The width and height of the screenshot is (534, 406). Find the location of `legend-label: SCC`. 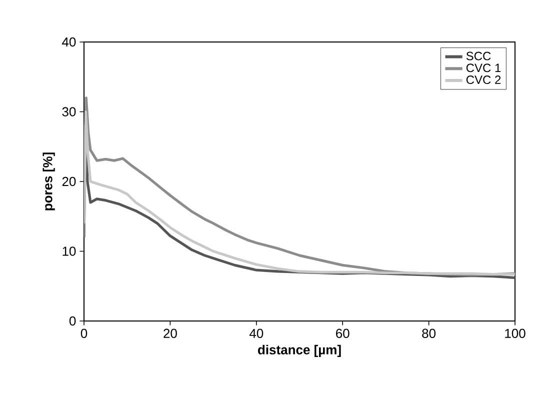

legend-label: SCC is located at coordinates (478, 56).